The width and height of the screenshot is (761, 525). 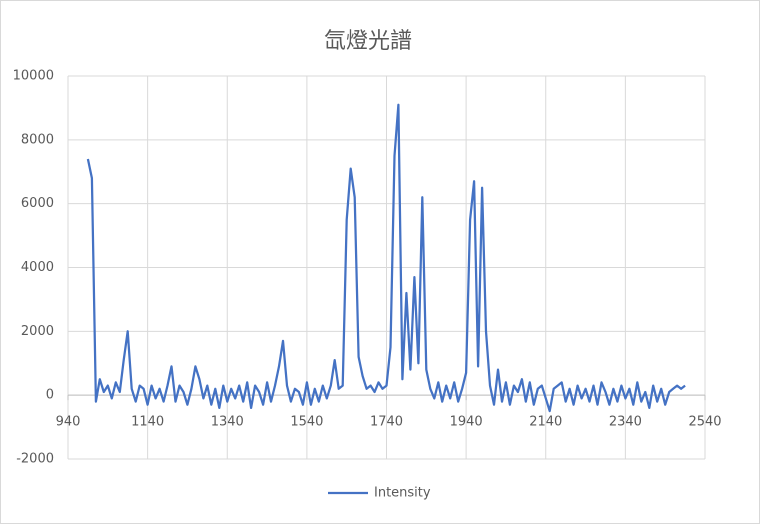 I want to click on x-tick-label: 940, so click(x=68, y=422).